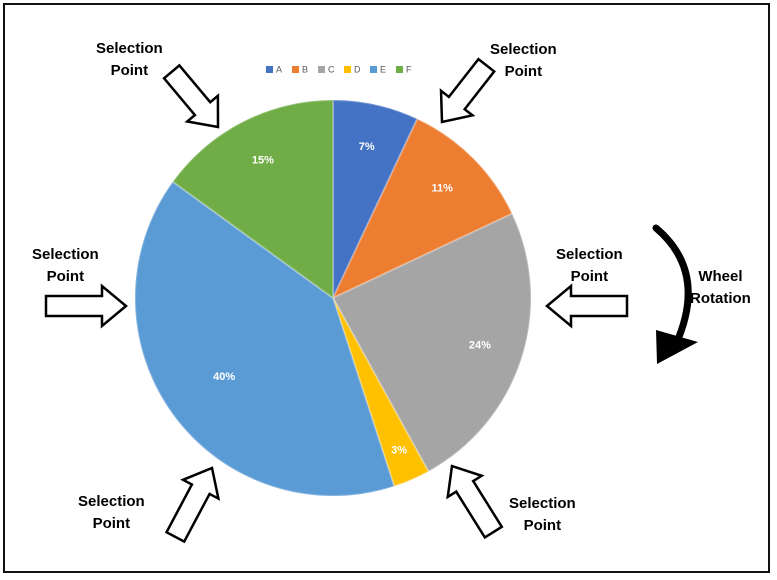  Describe the element at coordinates (480, 346) in the screenshot. I see `slice-label-c: 24%` at that location.